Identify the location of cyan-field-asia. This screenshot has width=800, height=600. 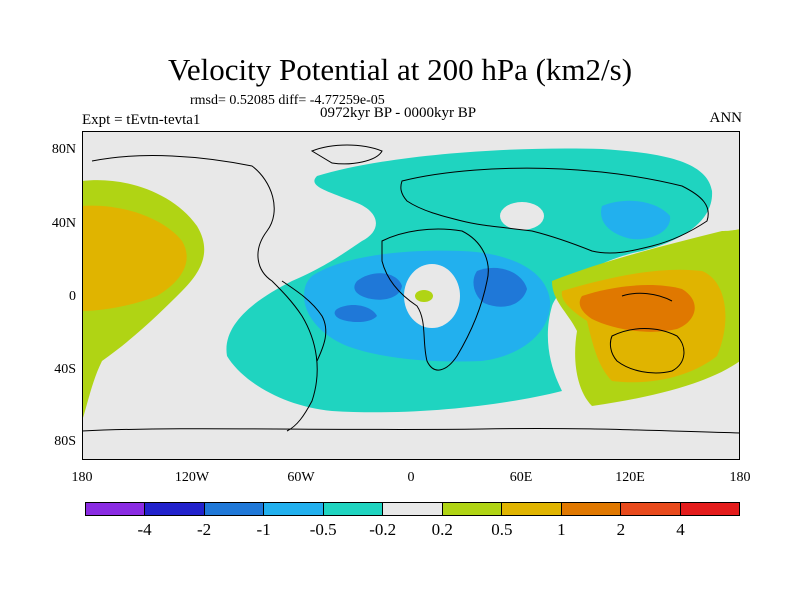
(636, 220).